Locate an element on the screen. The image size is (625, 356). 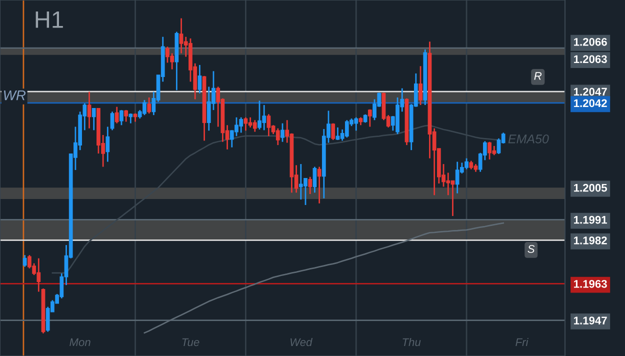
text: R is located at coordinates (538, 76).